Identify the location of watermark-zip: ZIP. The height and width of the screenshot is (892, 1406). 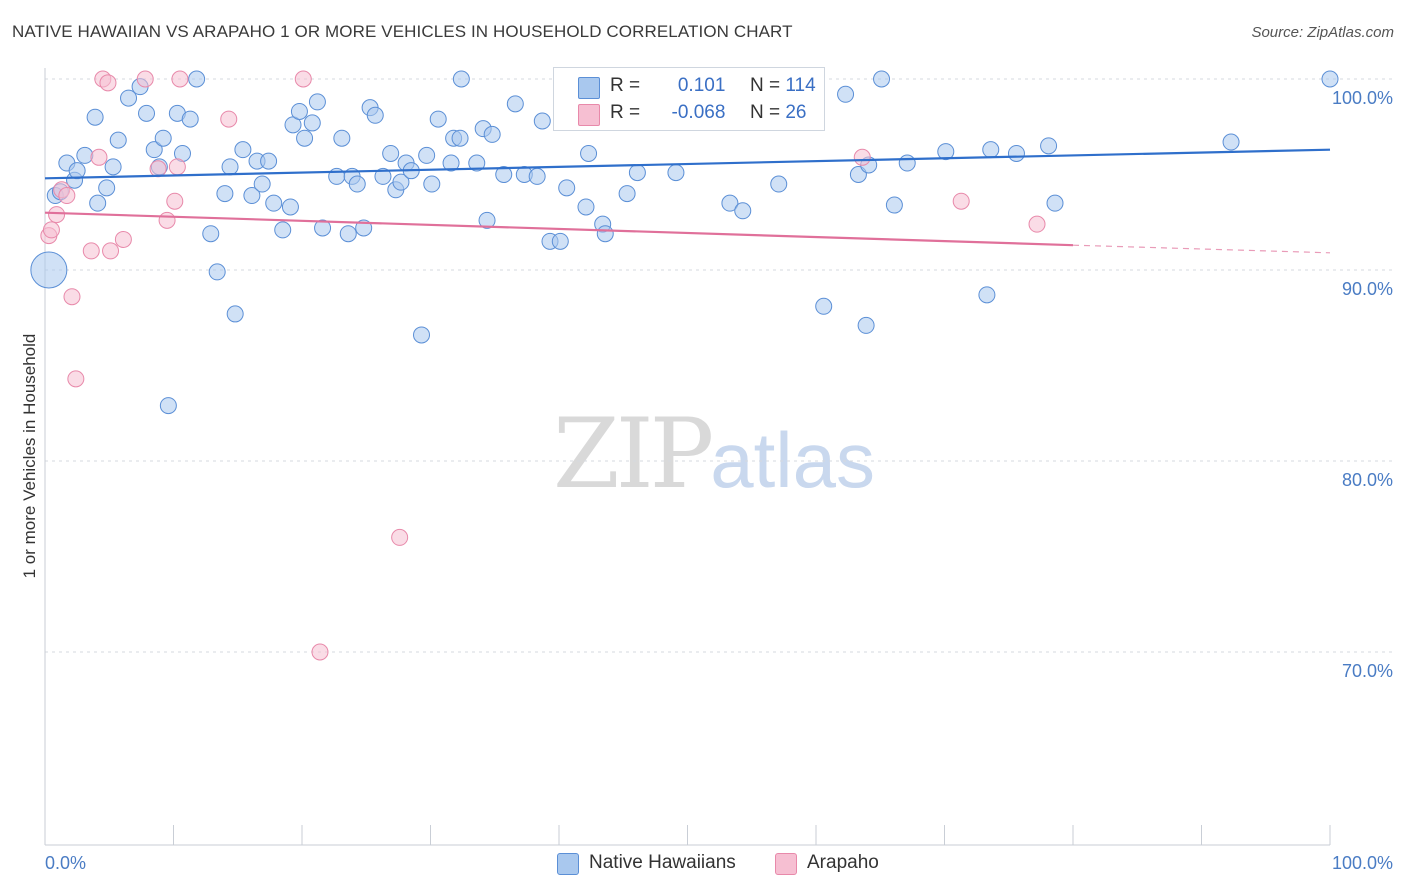
(633, 454).